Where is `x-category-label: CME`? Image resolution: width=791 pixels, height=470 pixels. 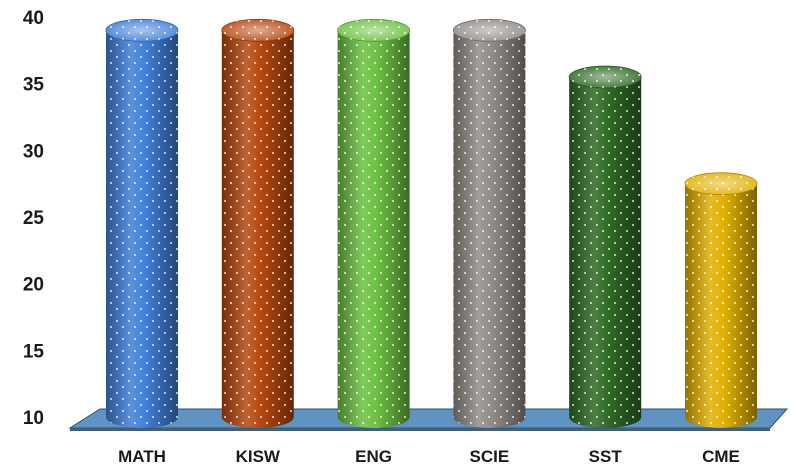
x-category-label: CME is located at coordinates (721, 456).